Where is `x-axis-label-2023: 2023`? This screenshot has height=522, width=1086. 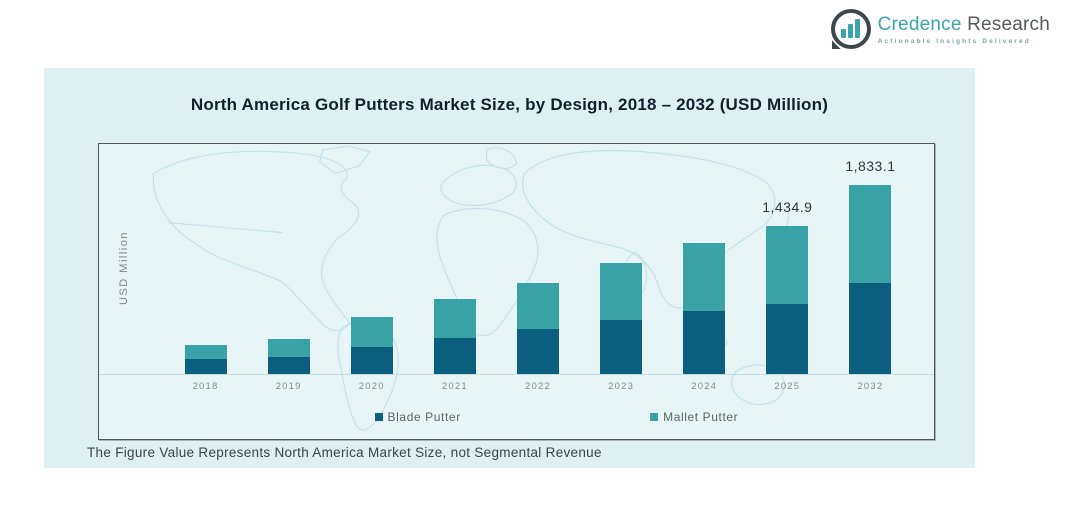
x-axis-label-2023: 2023 is located at coordinates (621, 386).